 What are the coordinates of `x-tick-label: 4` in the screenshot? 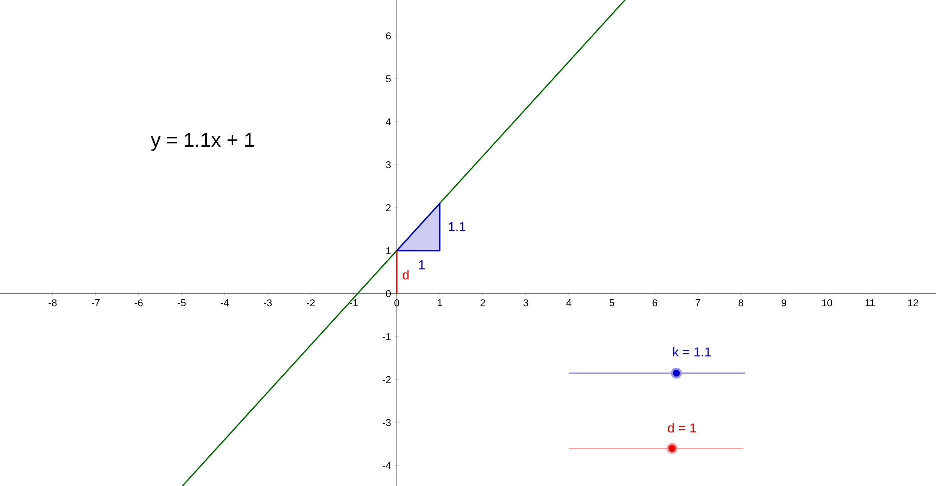 It's located at (569, 303).